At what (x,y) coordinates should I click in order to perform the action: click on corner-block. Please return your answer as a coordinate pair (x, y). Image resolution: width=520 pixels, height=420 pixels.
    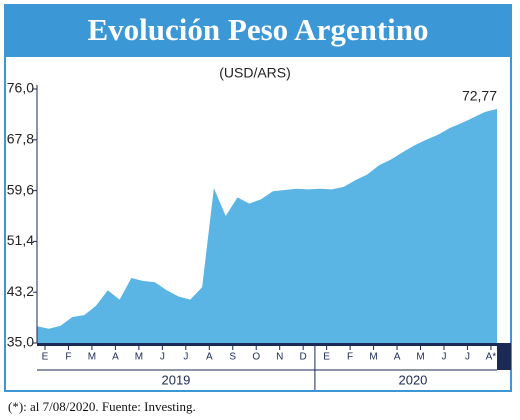
    Looking at the image, I should click on (504, 356).